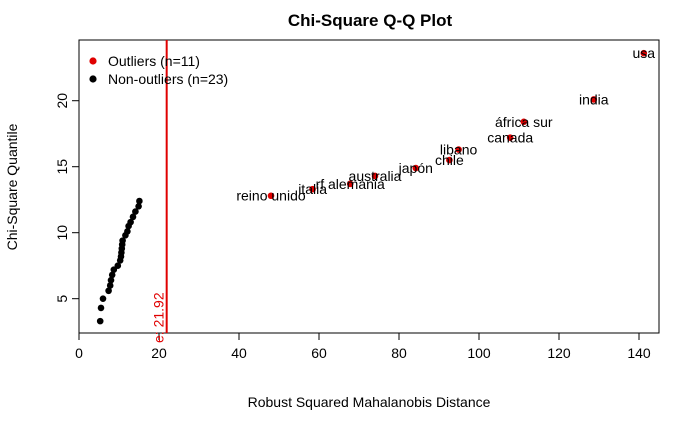  I want to click on outlier-point-label: libano, so click(459, 150).